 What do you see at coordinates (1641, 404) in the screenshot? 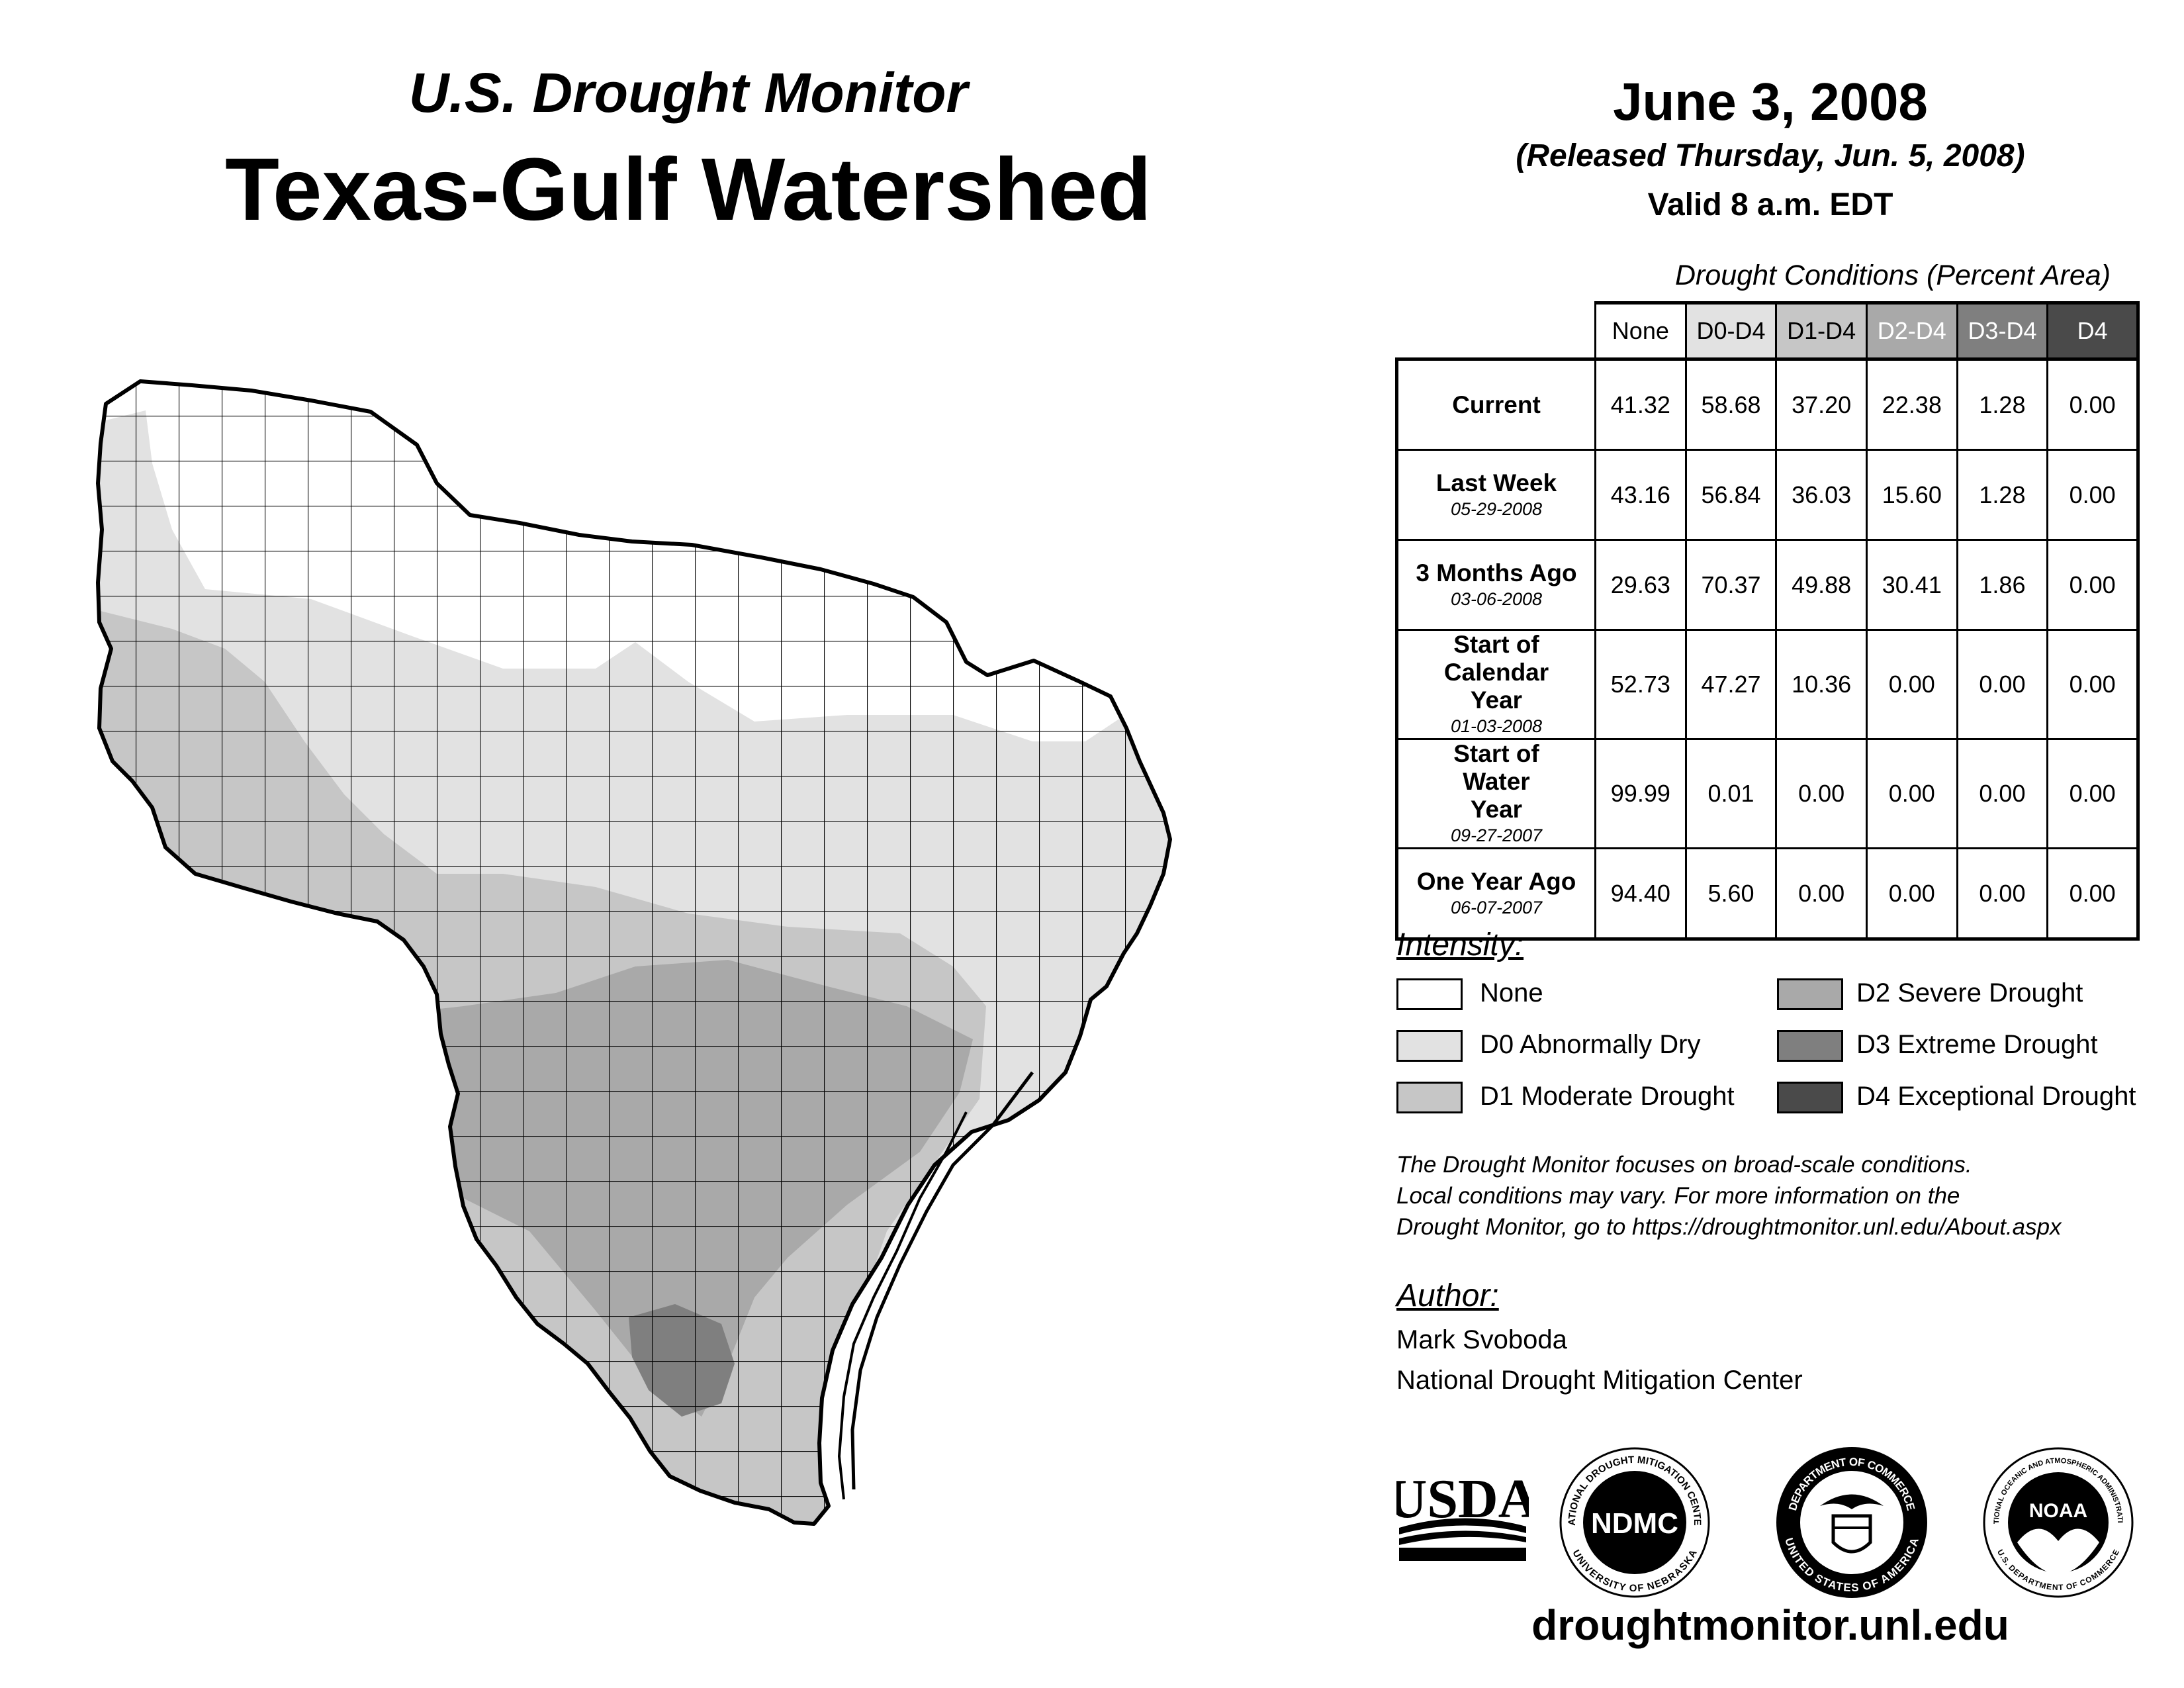
I see `cell-value: 41.32` at bounding box center [1641, 404].